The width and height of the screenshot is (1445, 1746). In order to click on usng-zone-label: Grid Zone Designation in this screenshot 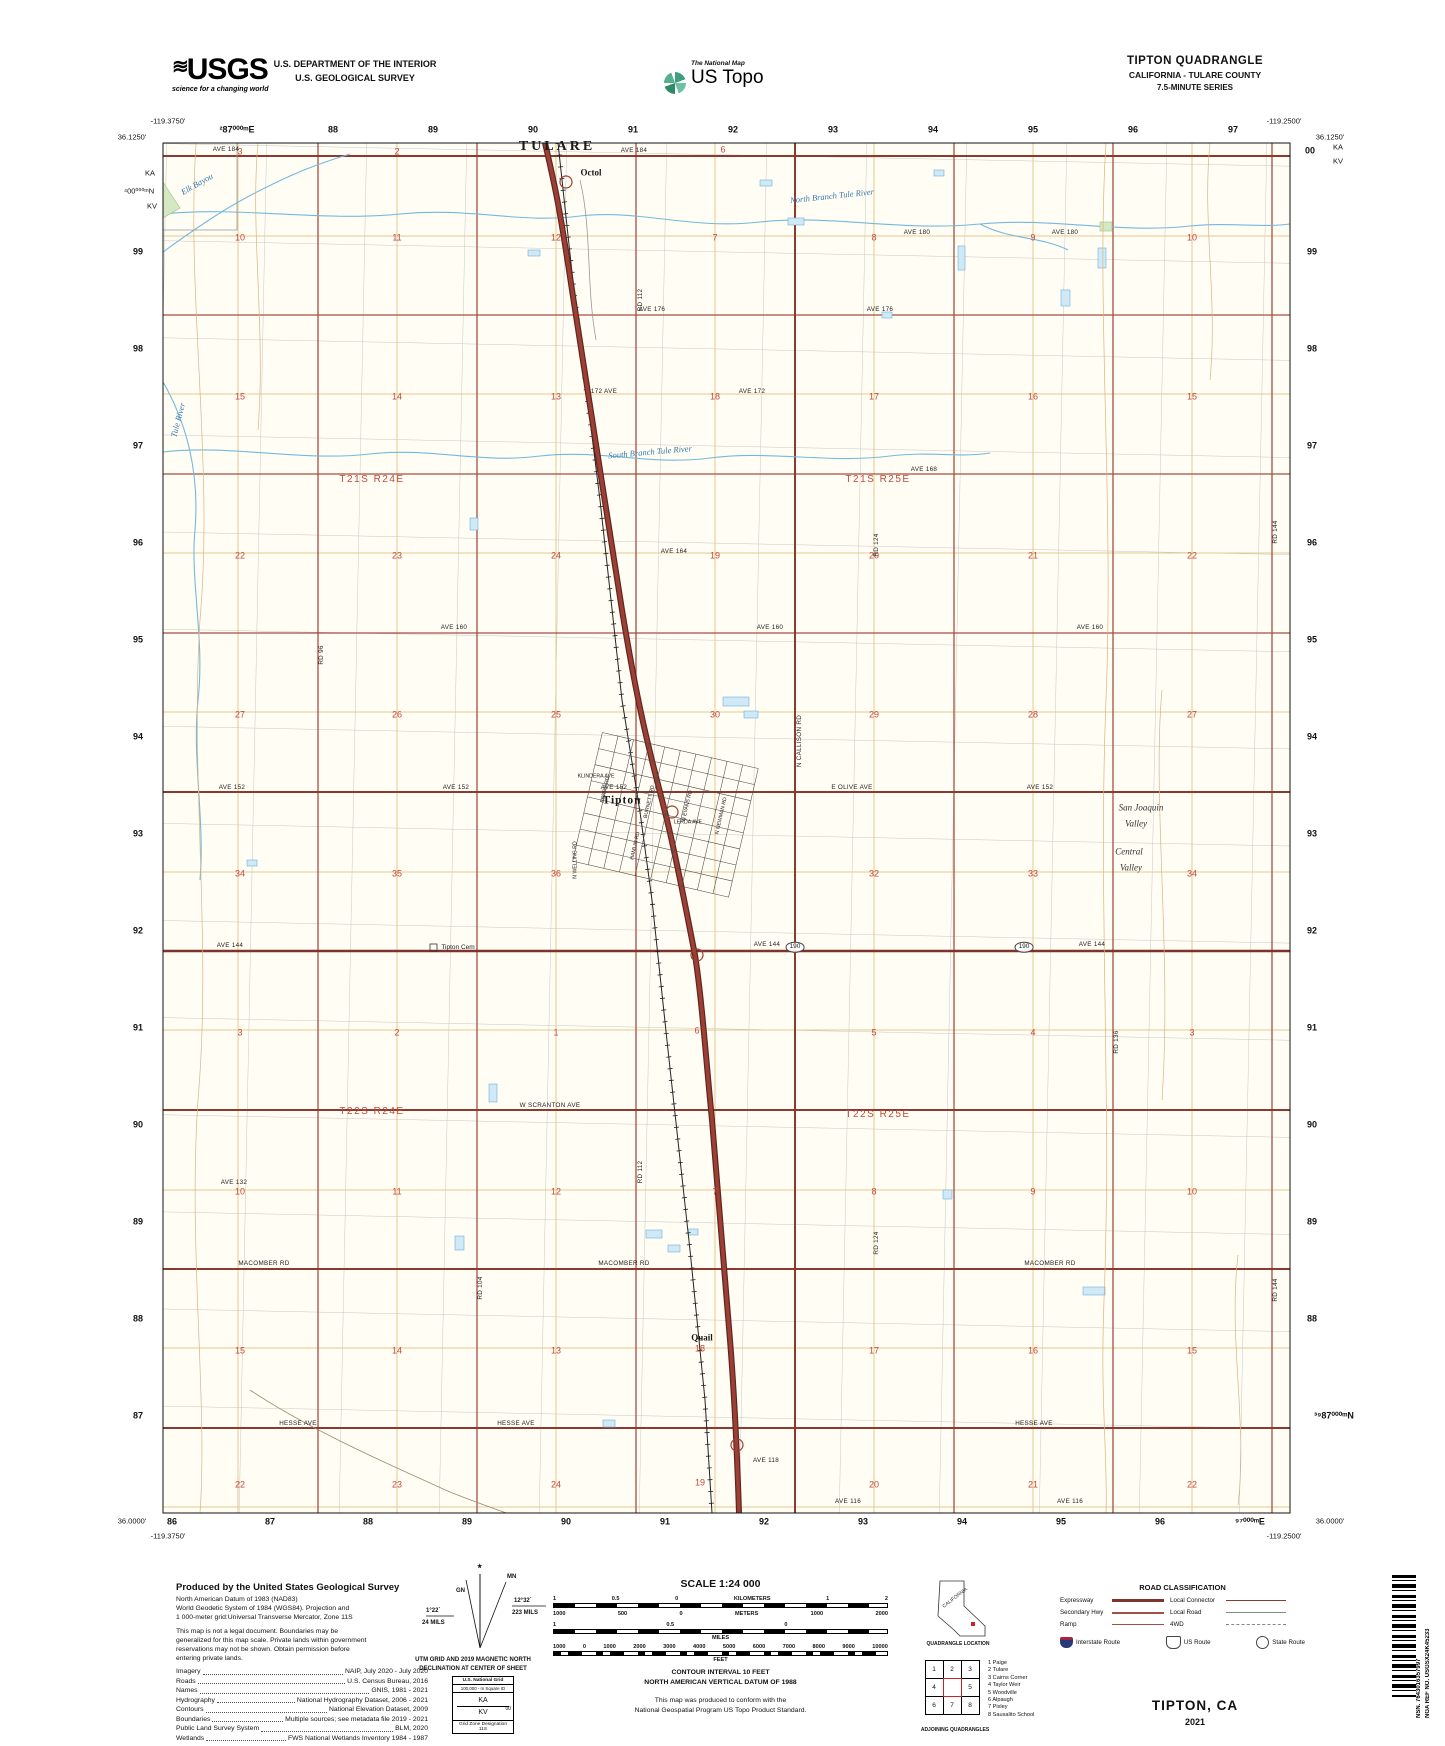, I will do `click(483, 1724)`.